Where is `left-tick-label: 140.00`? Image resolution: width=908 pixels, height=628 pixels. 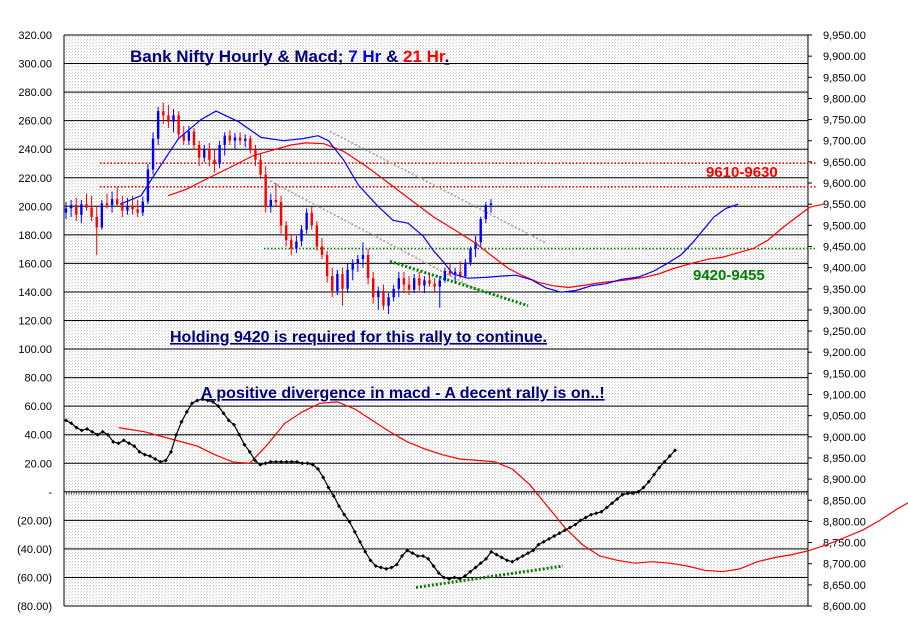
left-tick-label: 140.00 is located at coordinates (35, 293).